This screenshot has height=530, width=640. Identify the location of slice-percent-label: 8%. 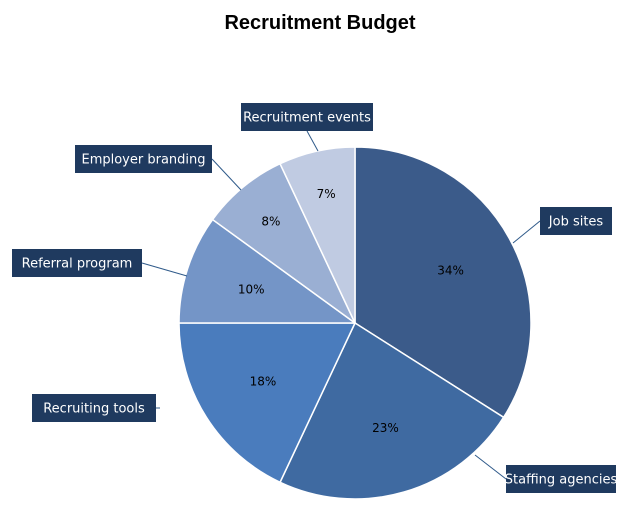
(270, 221).